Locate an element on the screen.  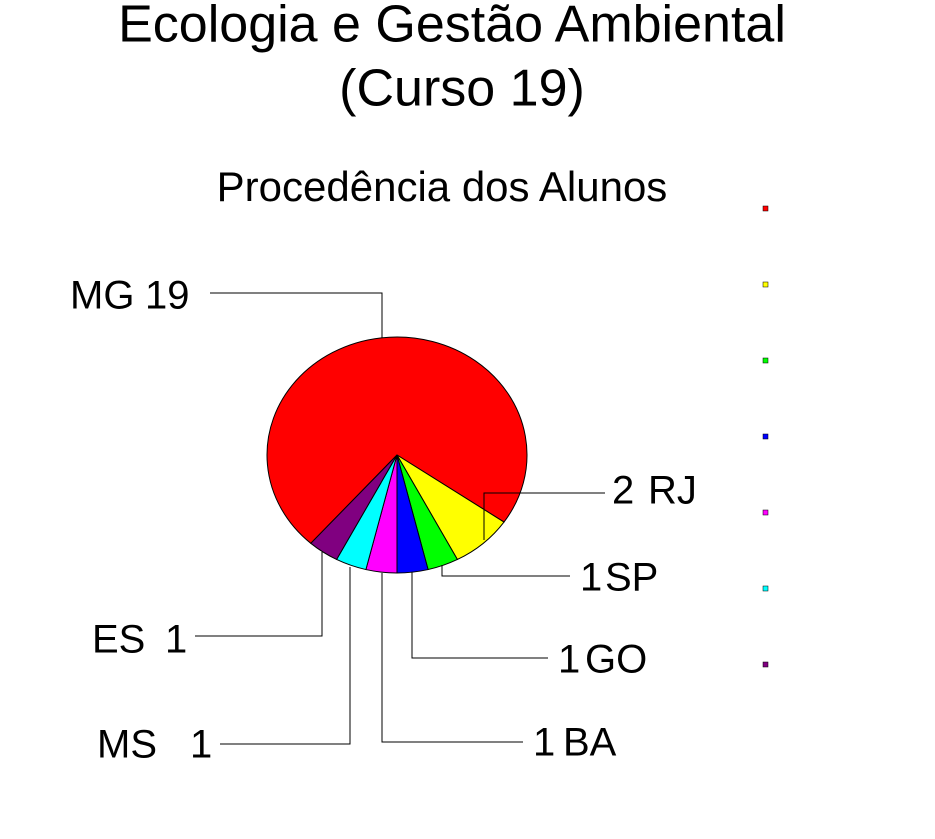
slice-value: 2 is located at coordinates (623, 491).